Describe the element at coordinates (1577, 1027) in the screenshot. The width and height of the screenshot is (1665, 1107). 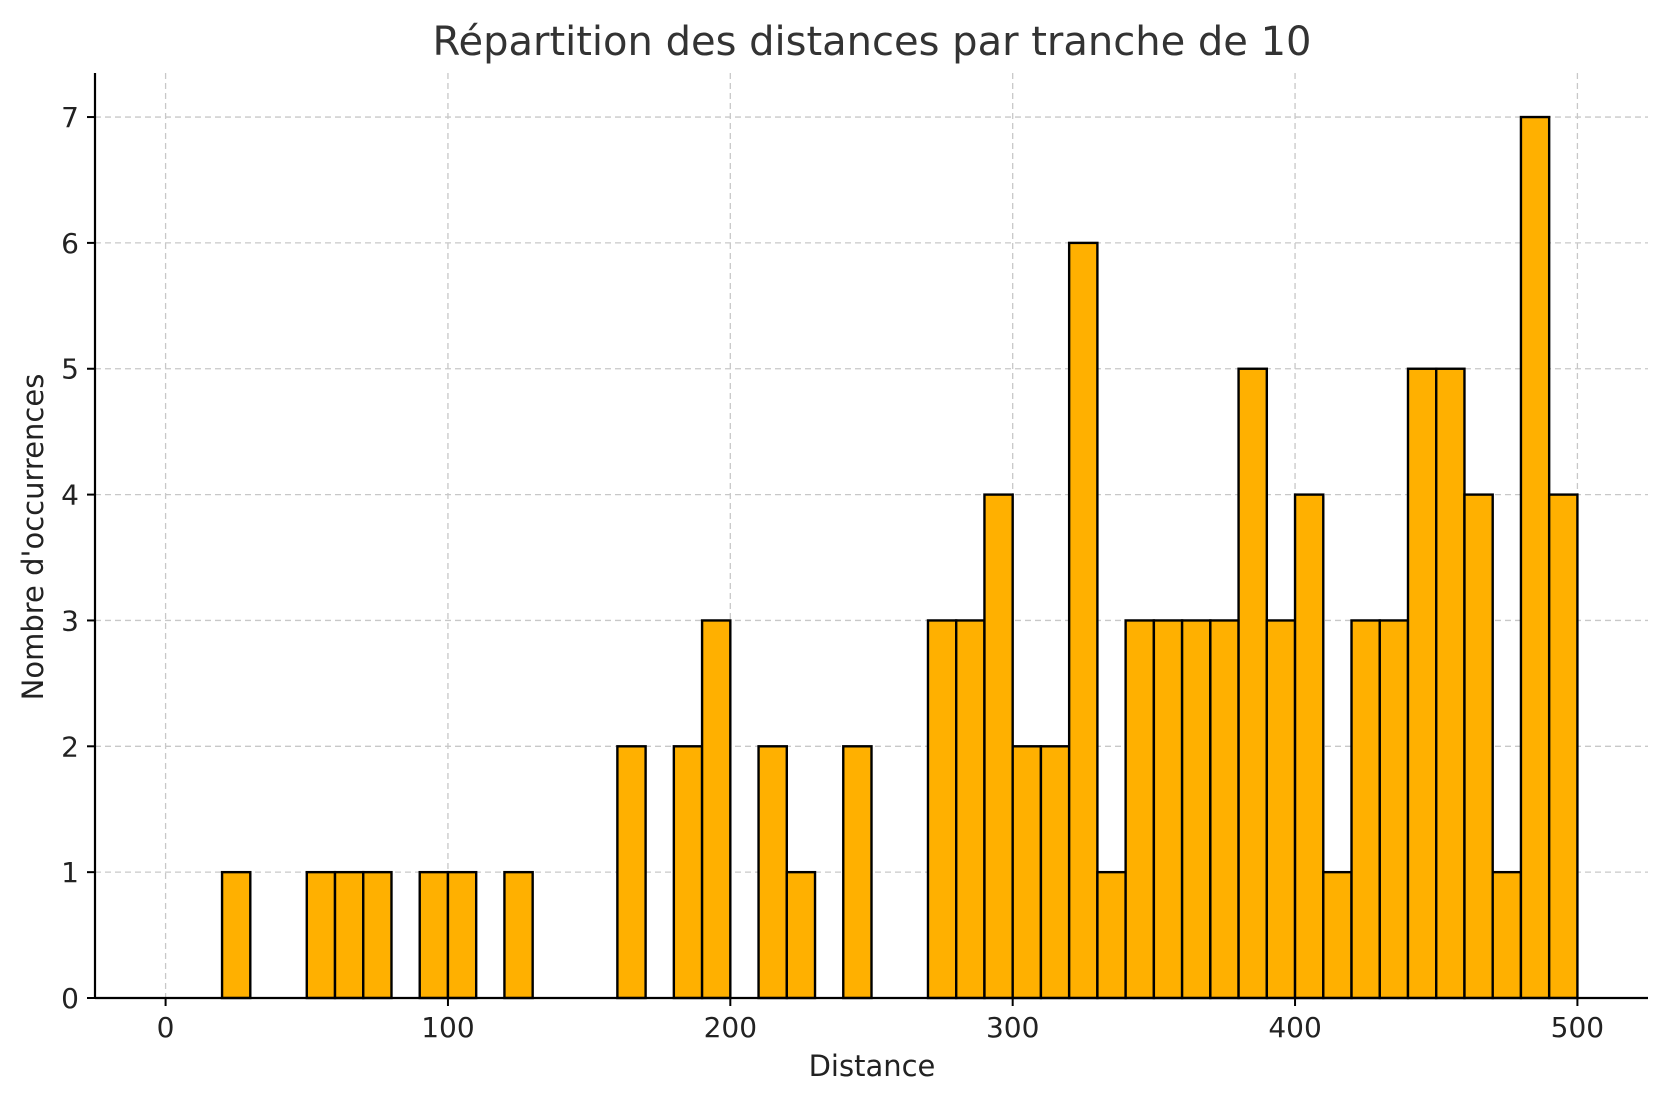
I see `x-tick-label: 500` at that location.